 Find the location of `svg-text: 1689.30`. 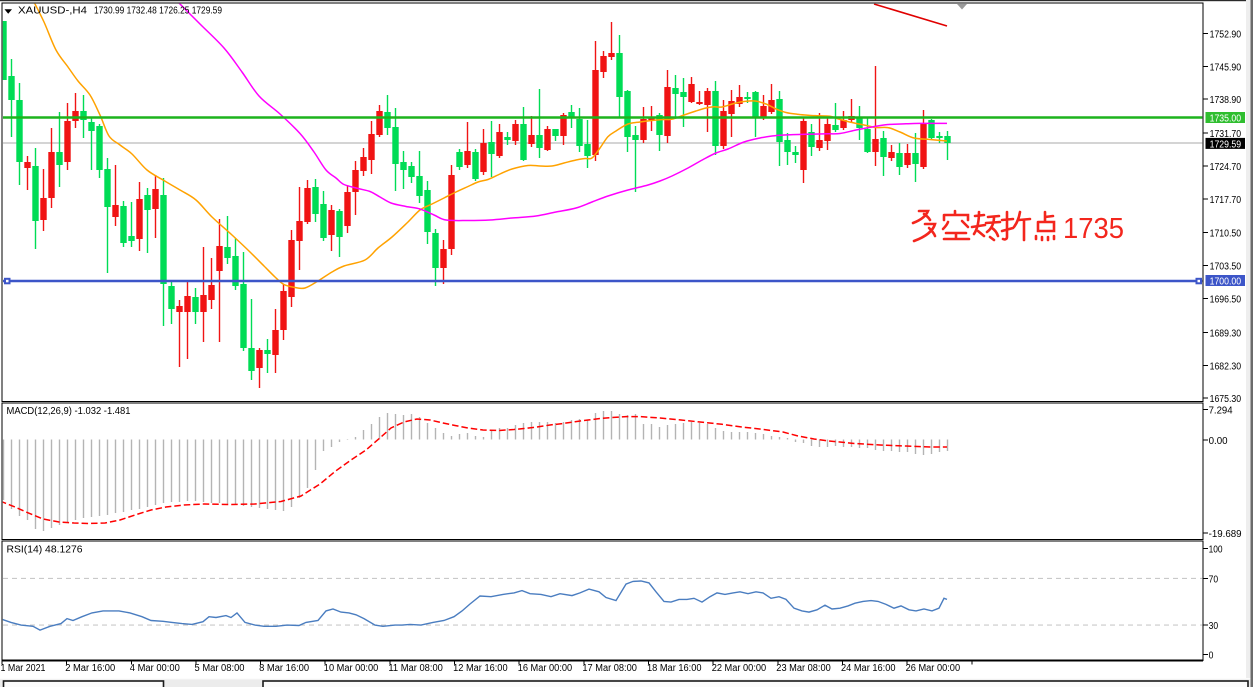

svg-text: 1689.30 is located at coordinates (1226, 333).